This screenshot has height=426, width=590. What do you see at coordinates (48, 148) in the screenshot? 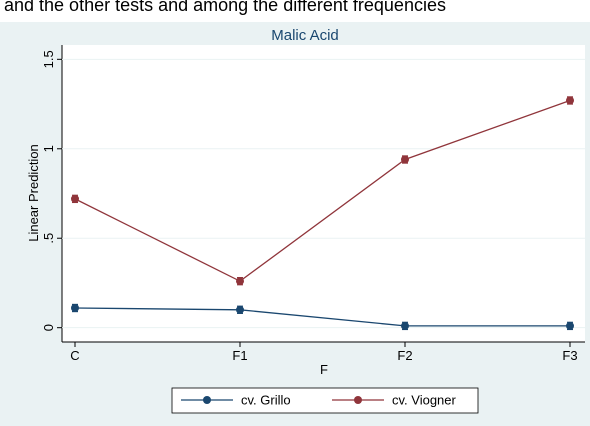
I see `y-tick-label: 1` at bounding box center [48, 148].